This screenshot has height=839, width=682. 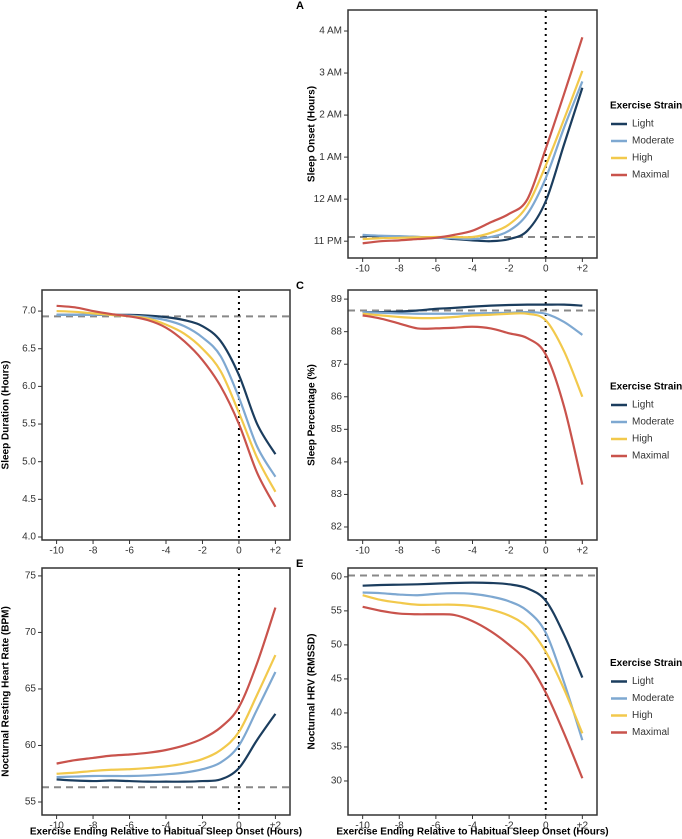 I want to click on y-tick-label: 60, so click(x=337, y=576).